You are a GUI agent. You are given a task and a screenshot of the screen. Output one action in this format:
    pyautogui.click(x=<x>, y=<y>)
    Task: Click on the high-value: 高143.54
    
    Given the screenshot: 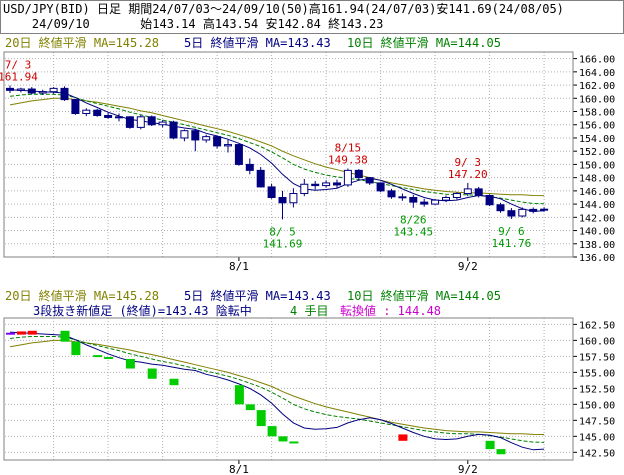 What is the action you would take?
    pyautogui.click(x=230, y=24)
    